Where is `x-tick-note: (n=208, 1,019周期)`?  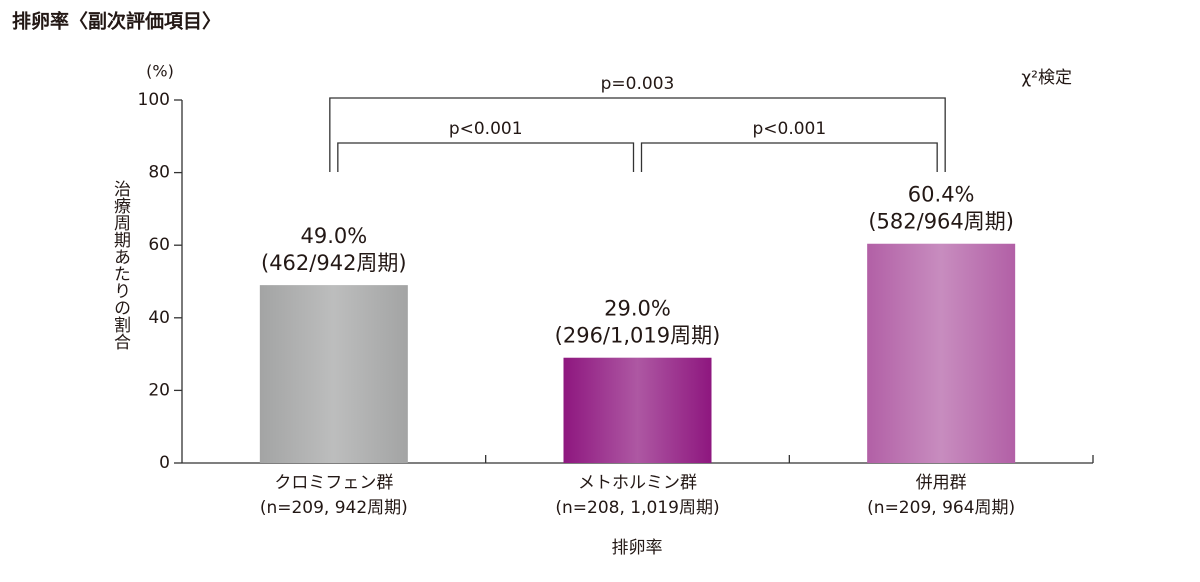 x-tick-note: (n=208, 1,019周期) is located at coordinates (637, 508).